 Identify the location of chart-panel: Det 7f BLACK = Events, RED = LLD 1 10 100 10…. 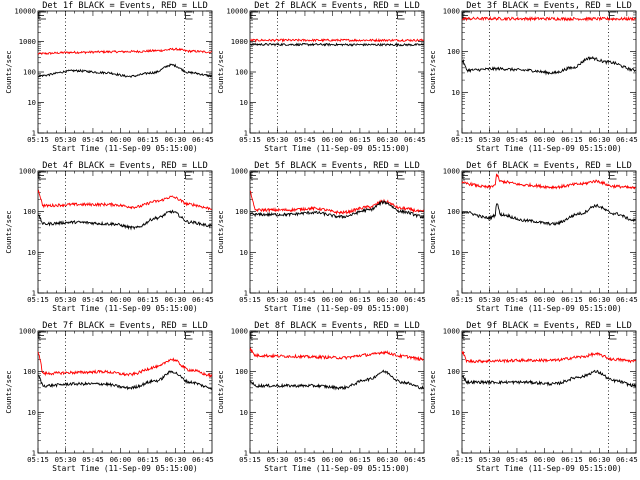
(109, 397).